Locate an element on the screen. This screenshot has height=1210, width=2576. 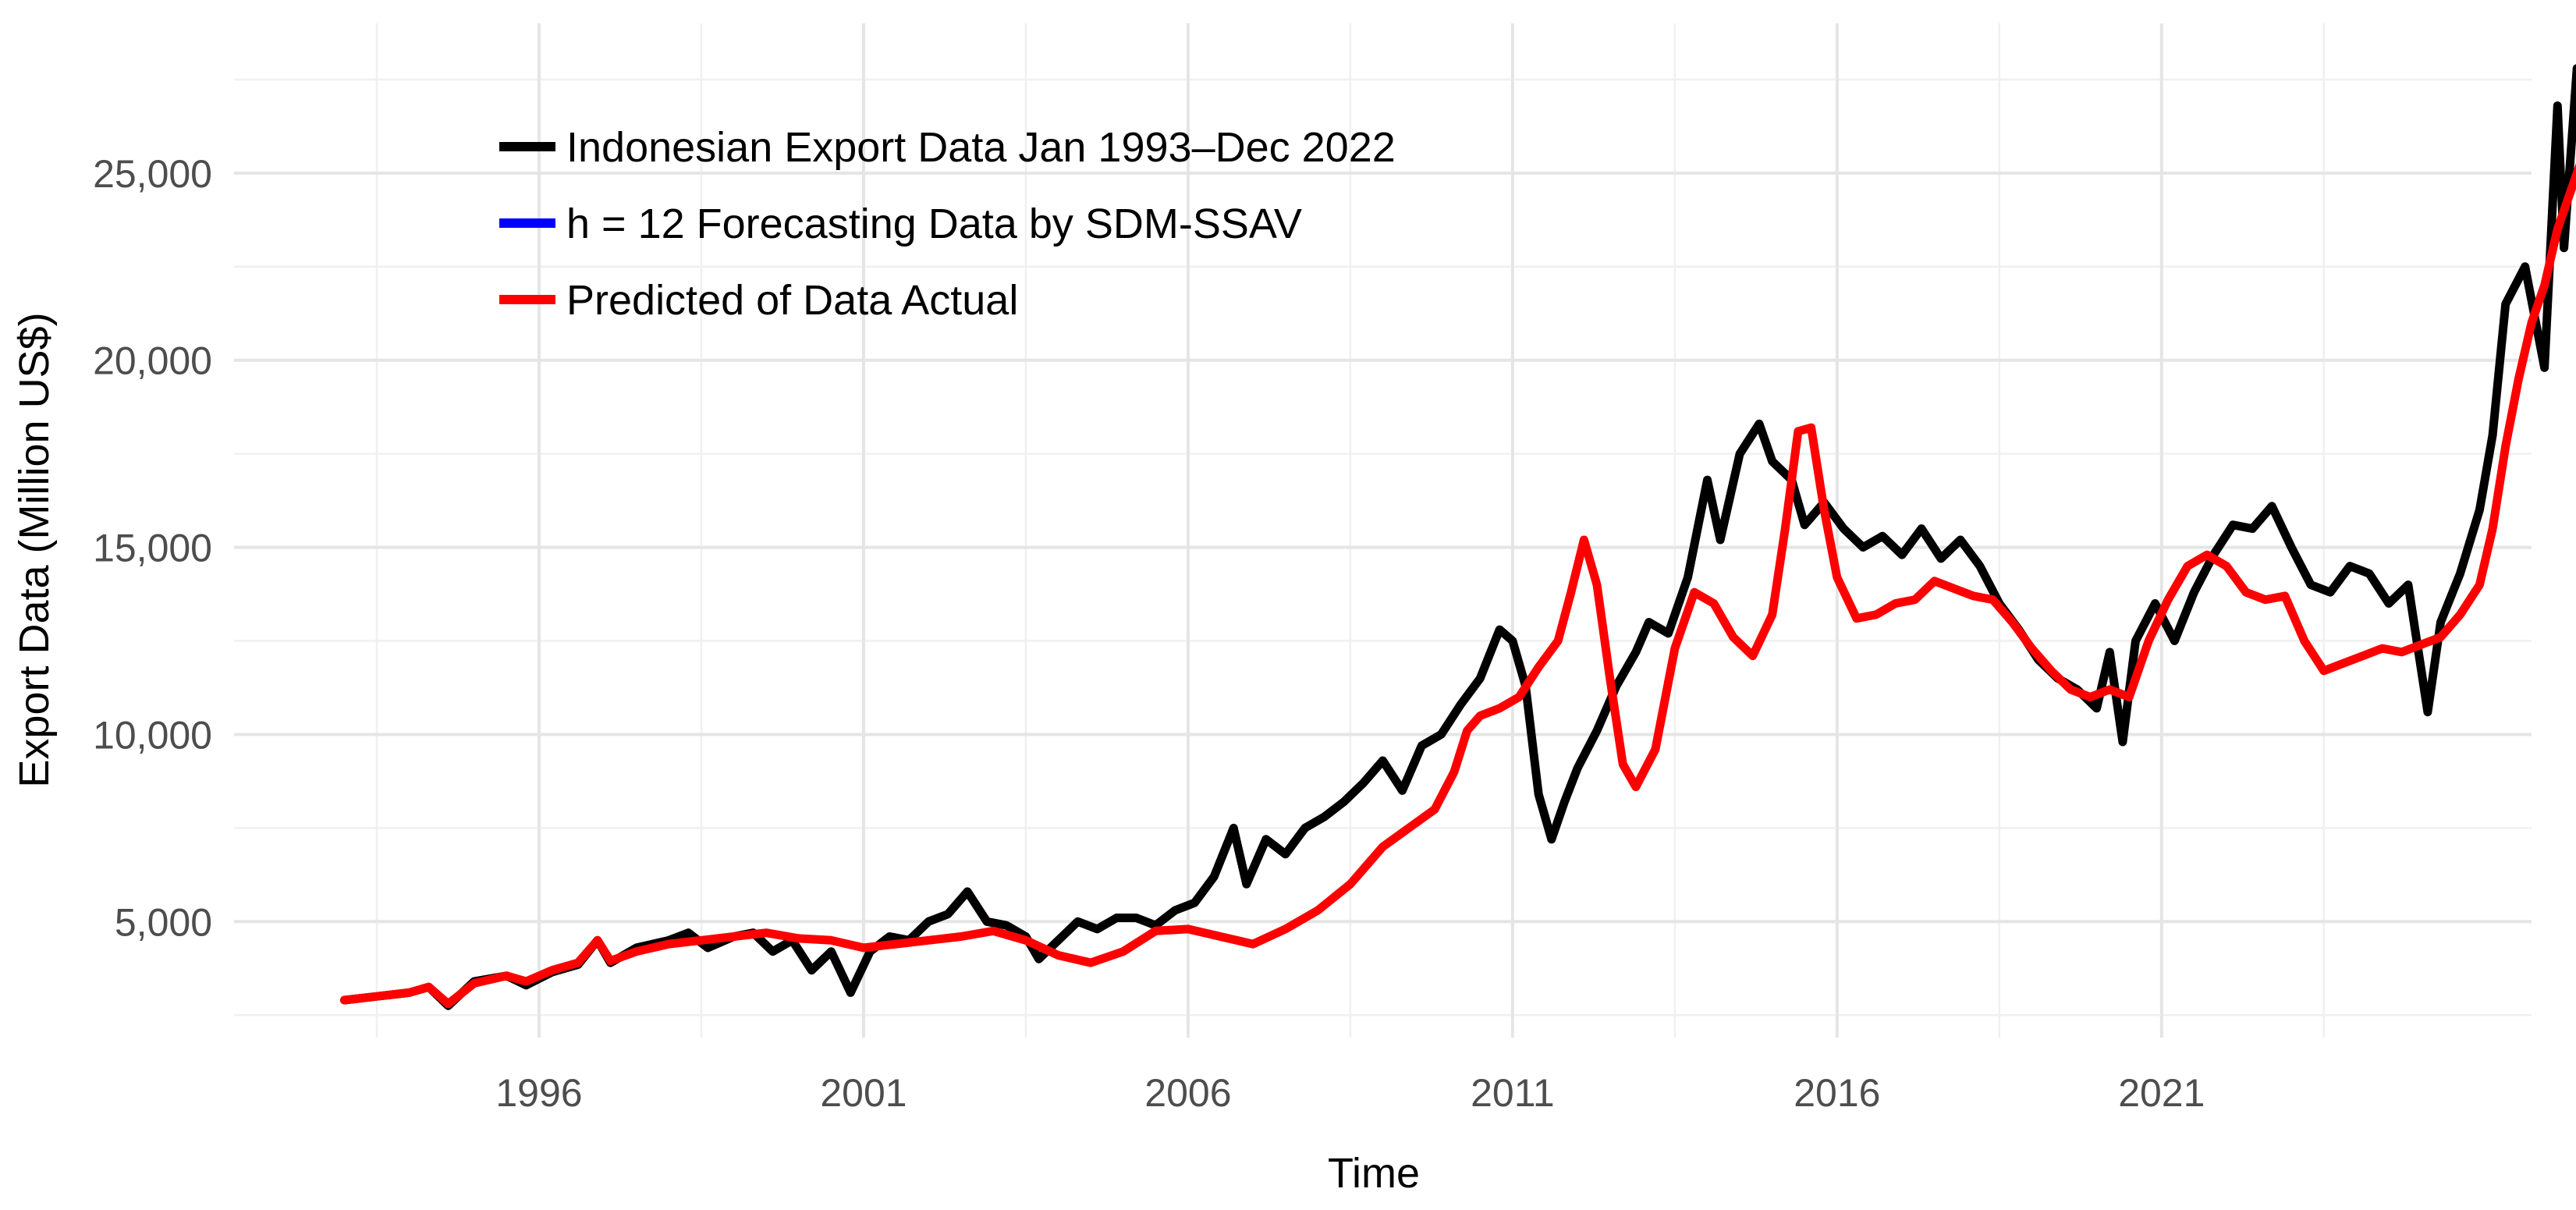
x-tick-label: 2011 is located at coordinates (1513, 1093).